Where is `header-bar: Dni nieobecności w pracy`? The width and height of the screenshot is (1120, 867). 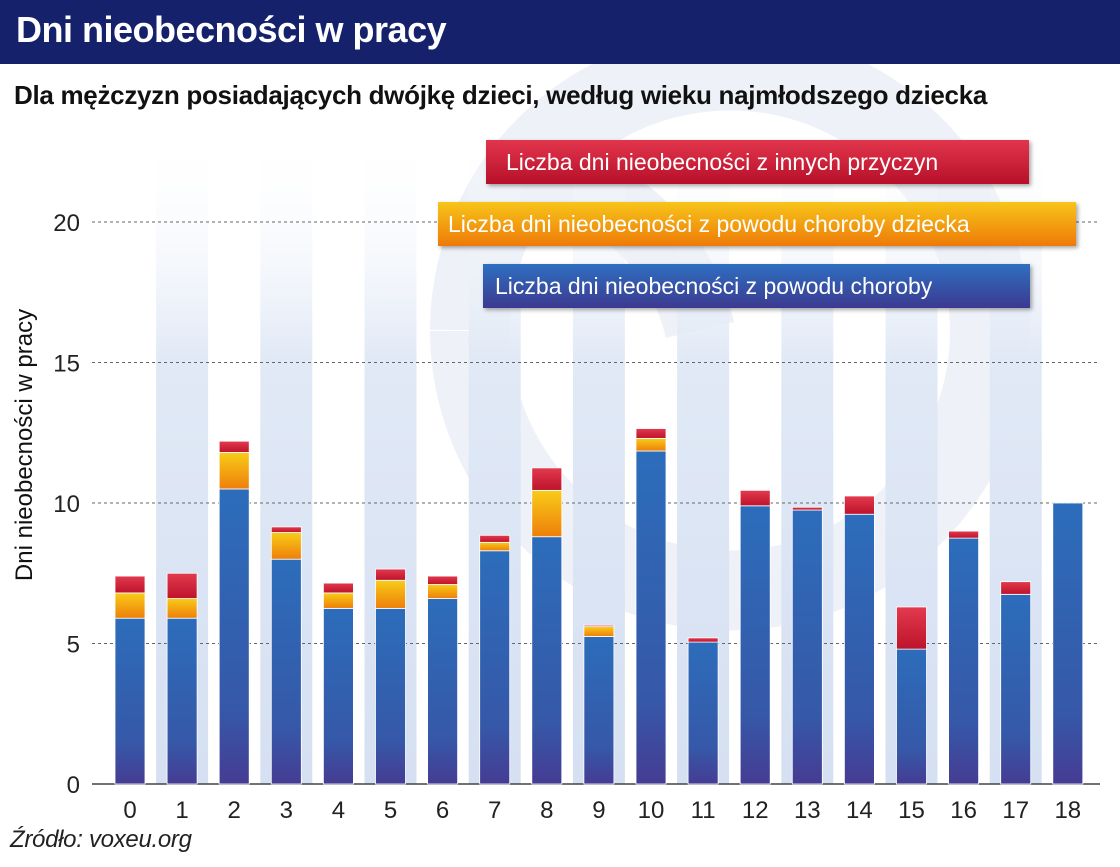 header-bar: Dni nieobecności w pracy is located at coordinates (560, 32).